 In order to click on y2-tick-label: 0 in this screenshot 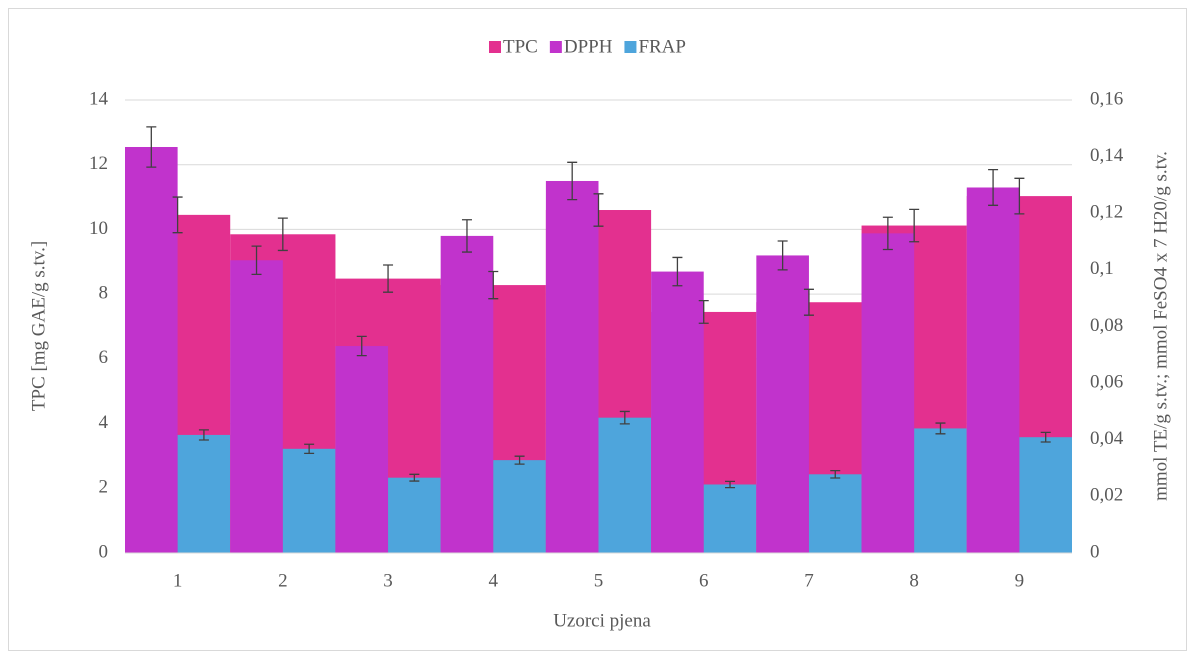, I will do `click(1095, 551)`.